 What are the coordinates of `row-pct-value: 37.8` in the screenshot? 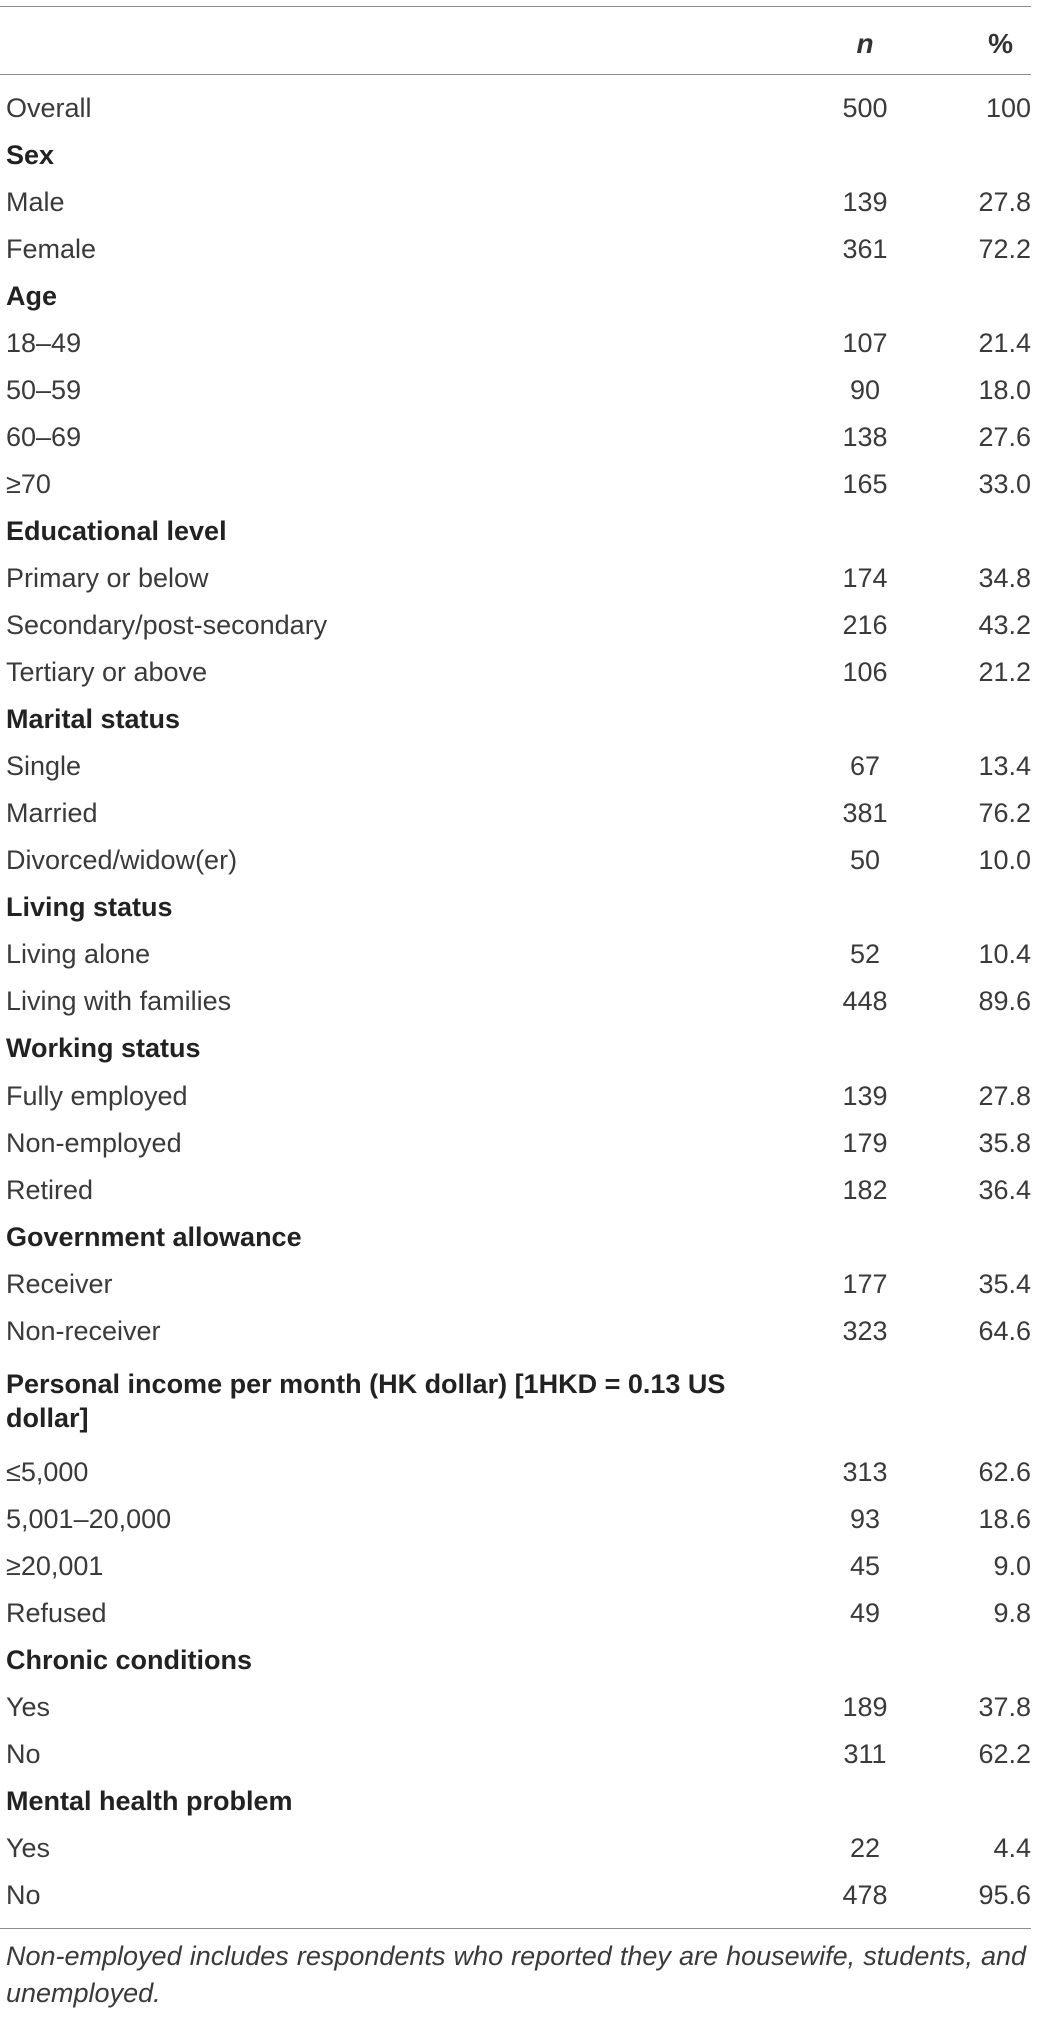 It's located at (1004, 1707).